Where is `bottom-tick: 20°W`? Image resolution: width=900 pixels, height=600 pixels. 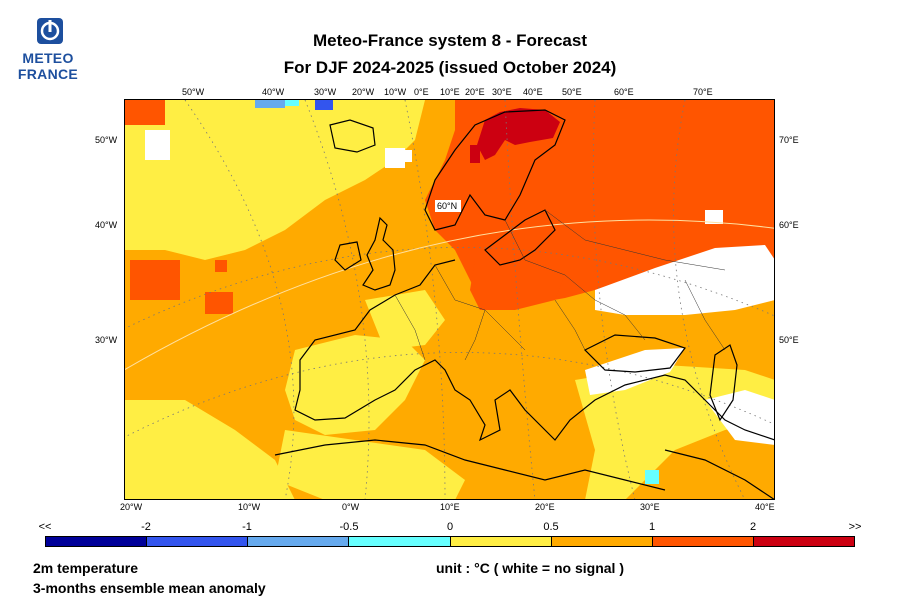 bottom-tick: 20°W is located at coordinates (131, 507).